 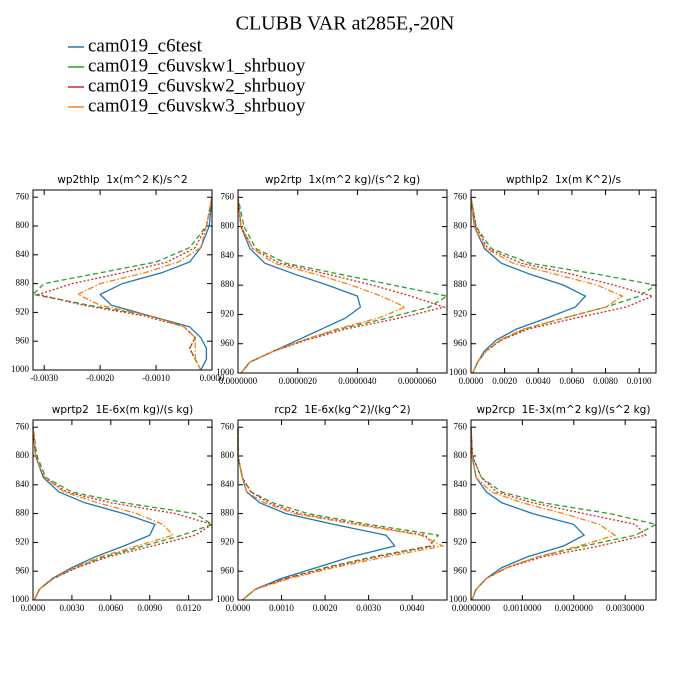 I want to click on x-tick-label: 0.0000060, so click(x=417, y=381).